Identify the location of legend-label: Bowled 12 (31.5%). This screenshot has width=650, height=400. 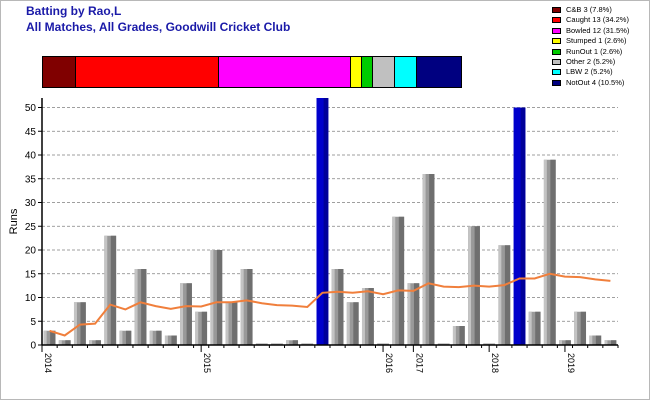
(598, 30).